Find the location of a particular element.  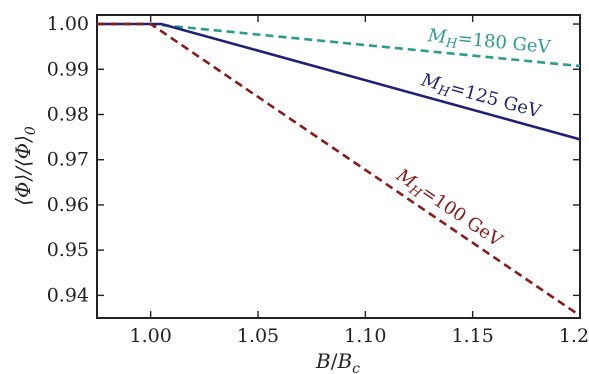

x-tick-label: 1.15 is located at coordinates (473, 336).